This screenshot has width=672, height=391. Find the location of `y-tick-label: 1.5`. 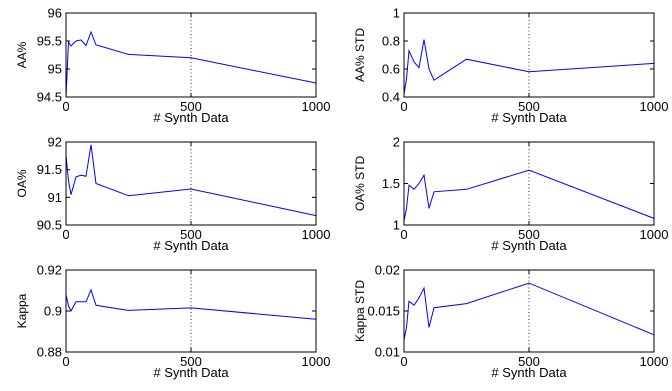

y-tick-label: 1.5 is located at coordinates (391, 183).